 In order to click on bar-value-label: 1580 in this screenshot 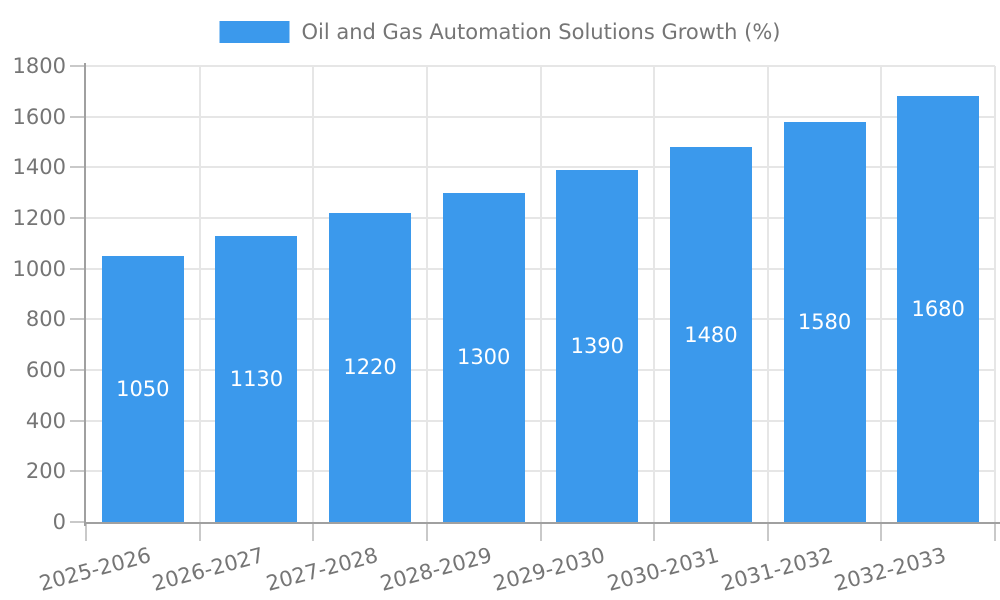, I will do `click(824, 321)`.